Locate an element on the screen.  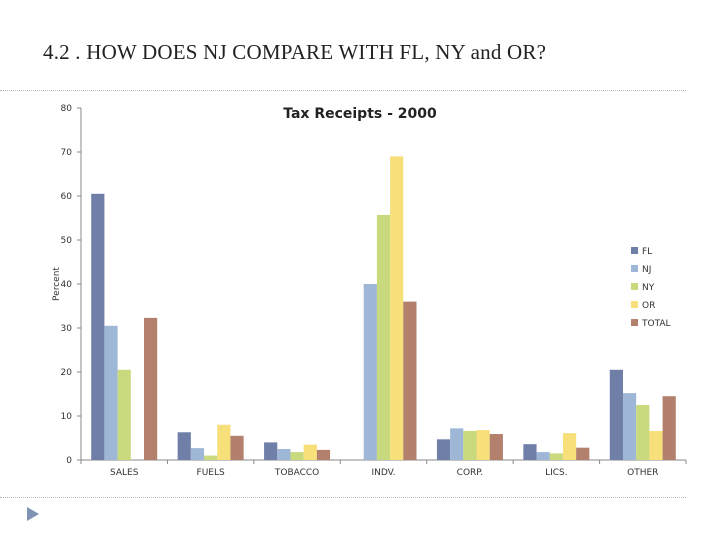
y-tick-label: 10 is located at coordinates (67, 417).